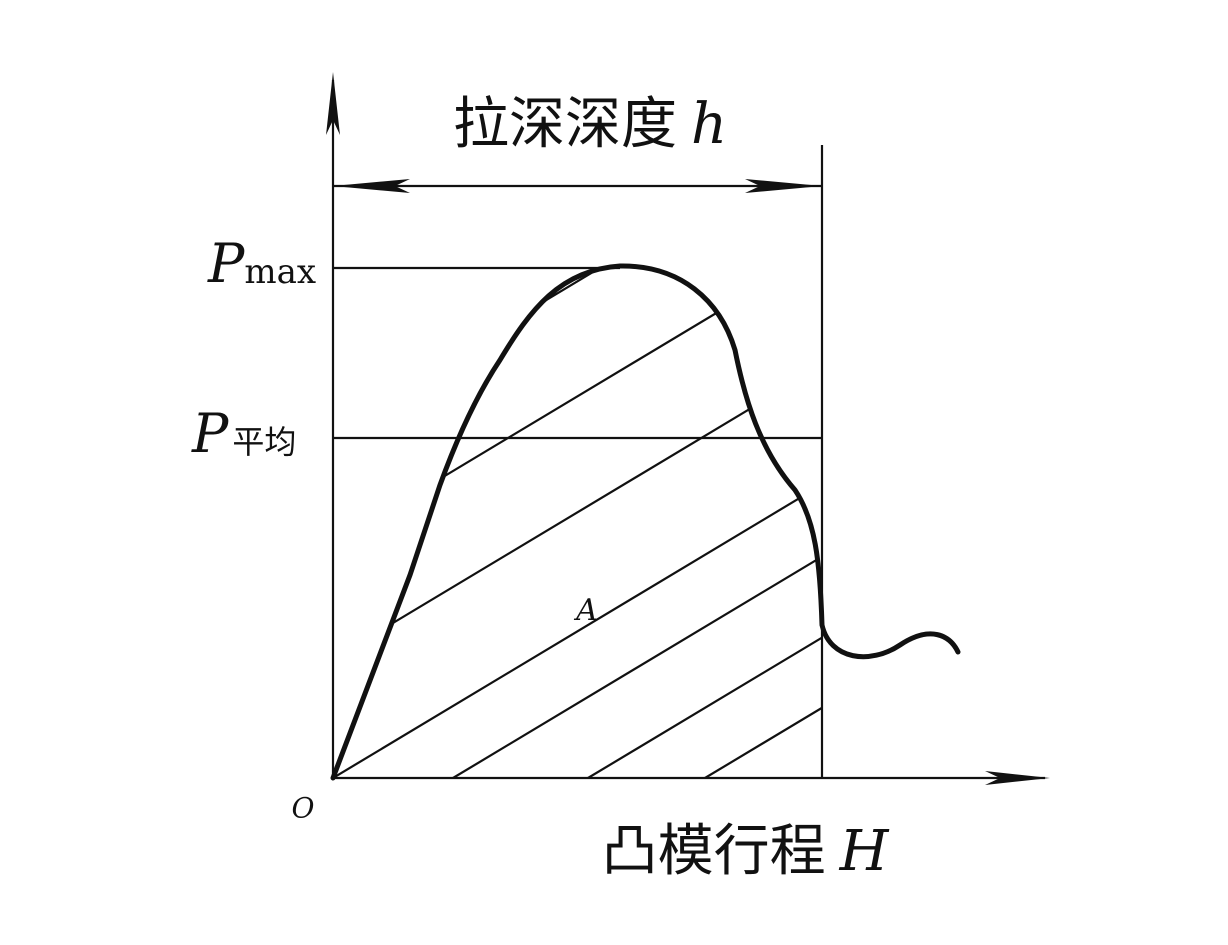  I want to click on p-avg-label: P 平均, so click(243, 433).